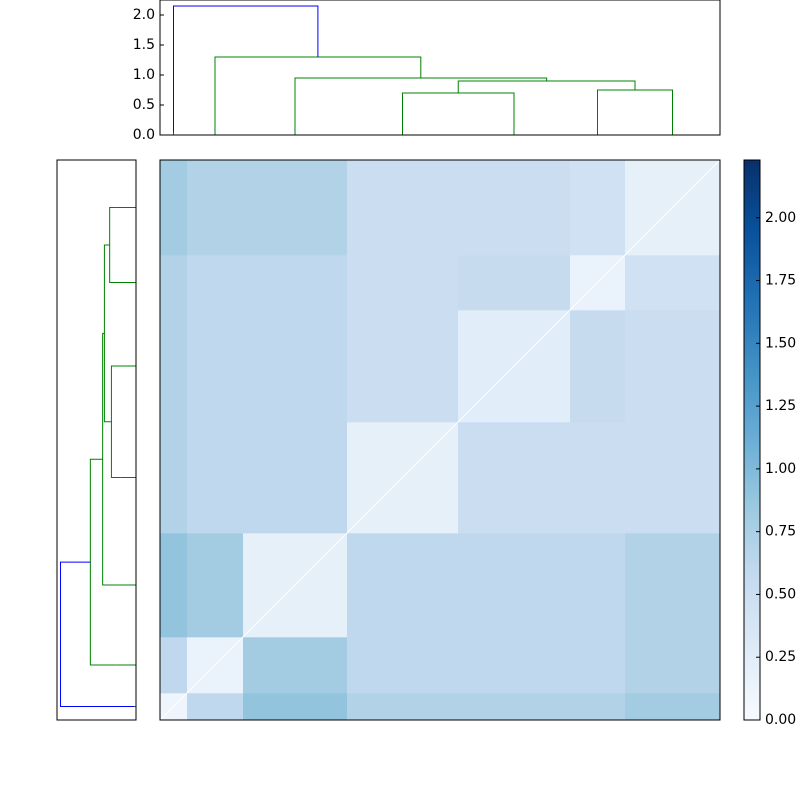 The image size is (800, 804). What do you see at coordinates (144, 105) in the screenshot?
I see `y-tick-label: 0.5` at bounding box center [144, 105].